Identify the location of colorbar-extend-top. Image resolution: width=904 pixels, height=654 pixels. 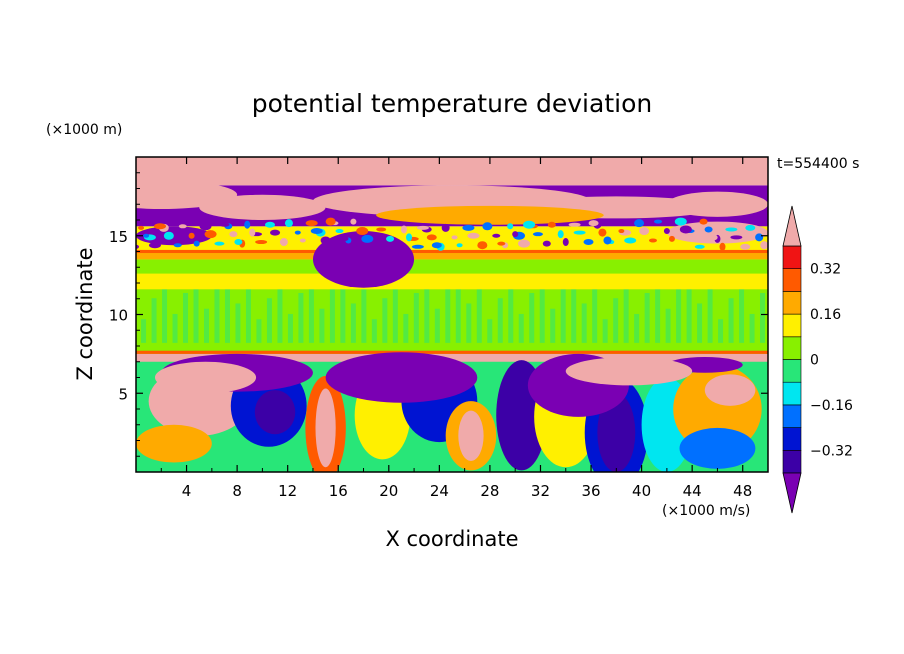
(792, 226).